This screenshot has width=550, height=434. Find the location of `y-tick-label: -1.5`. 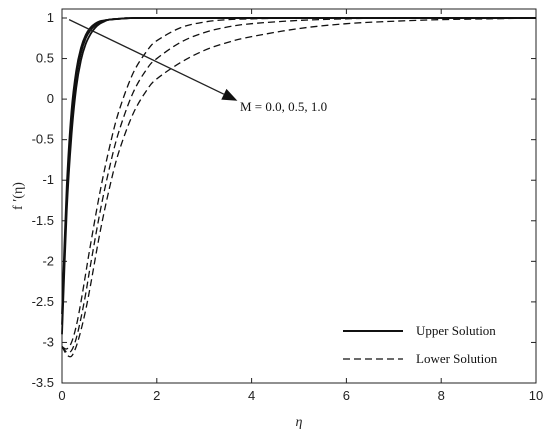

y-tick-label: -1.5 is located at coordinates (43, 220).